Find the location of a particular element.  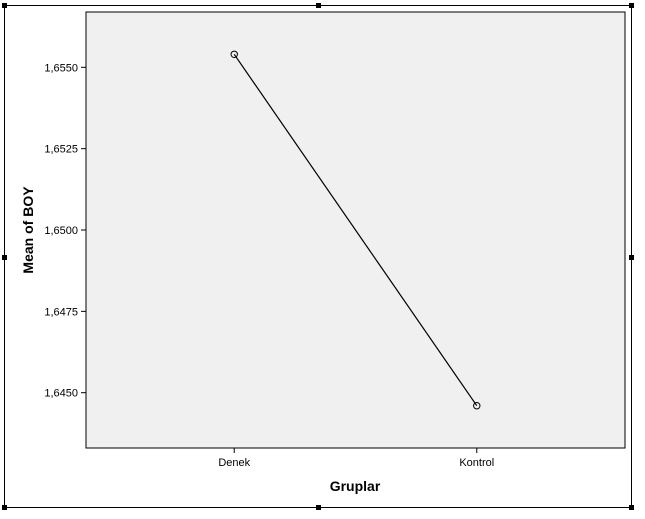

y-tick-label: 1,6525 is located at coordinates (61, 150).